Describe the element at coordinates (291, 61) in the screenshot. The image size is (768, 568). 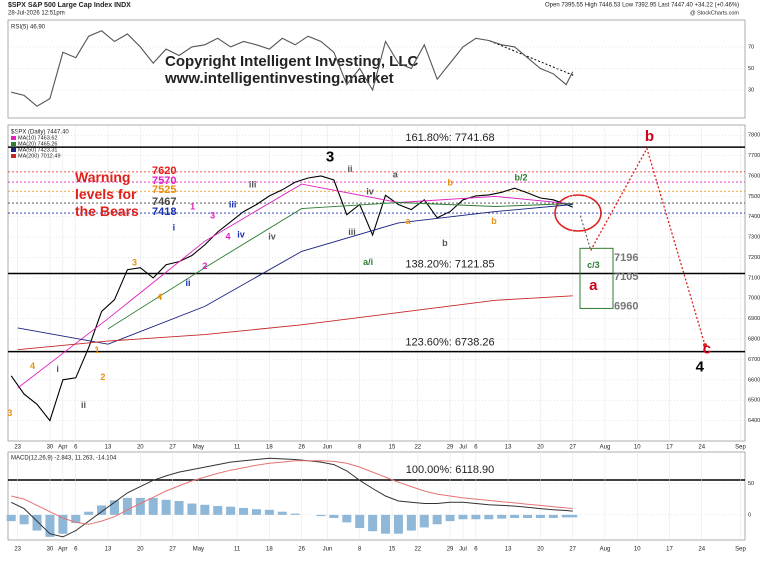
I see `copyright: Copyright Intelligent Investing, LLC` at that location.